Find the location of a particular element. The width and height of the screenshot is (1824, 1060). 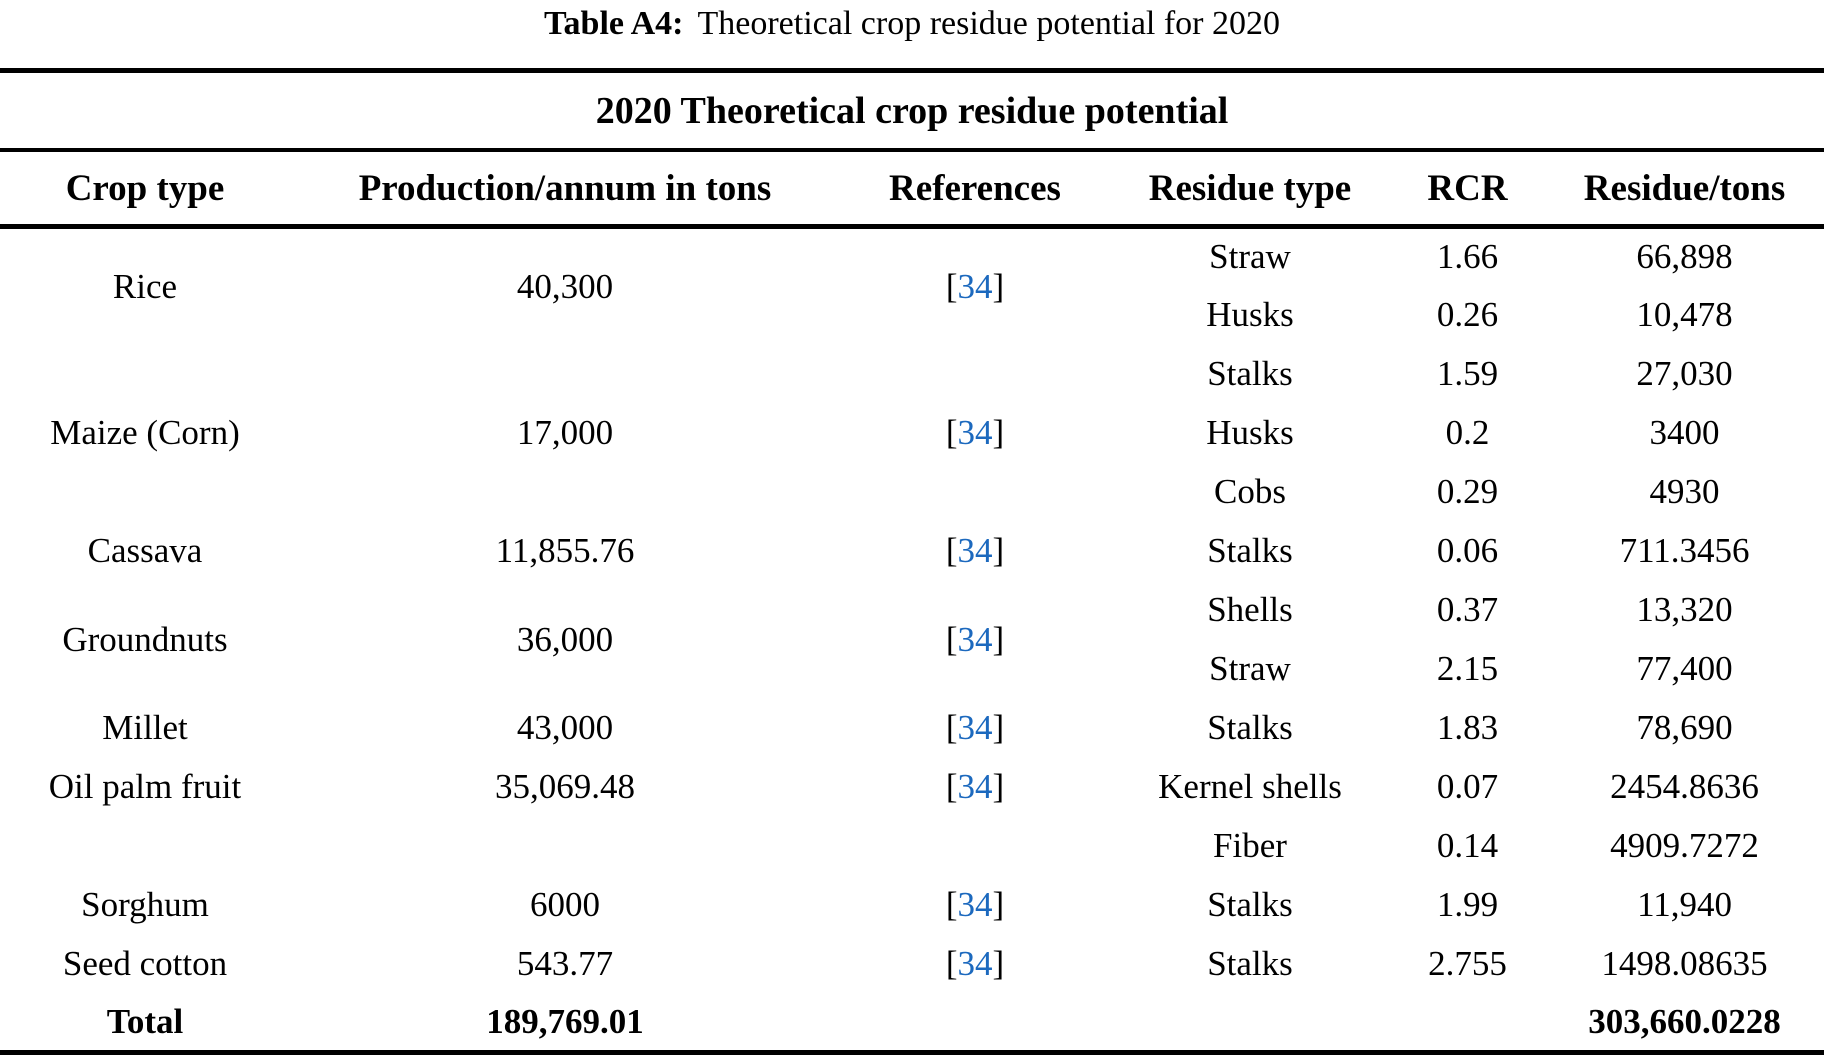

production-cell: 17,000 is located at coordinates (565, 432).